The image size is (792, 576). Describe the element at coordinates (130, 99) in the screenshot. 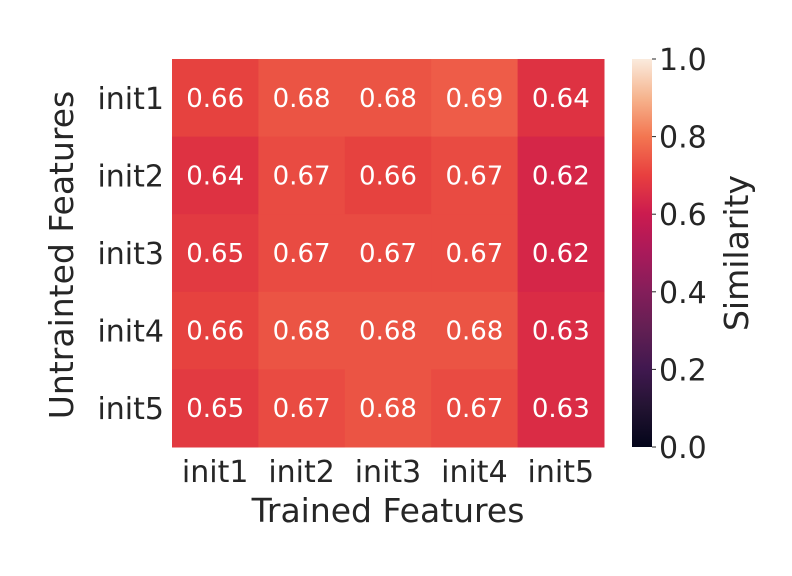

I see `y-tick-label: init1` at that location.